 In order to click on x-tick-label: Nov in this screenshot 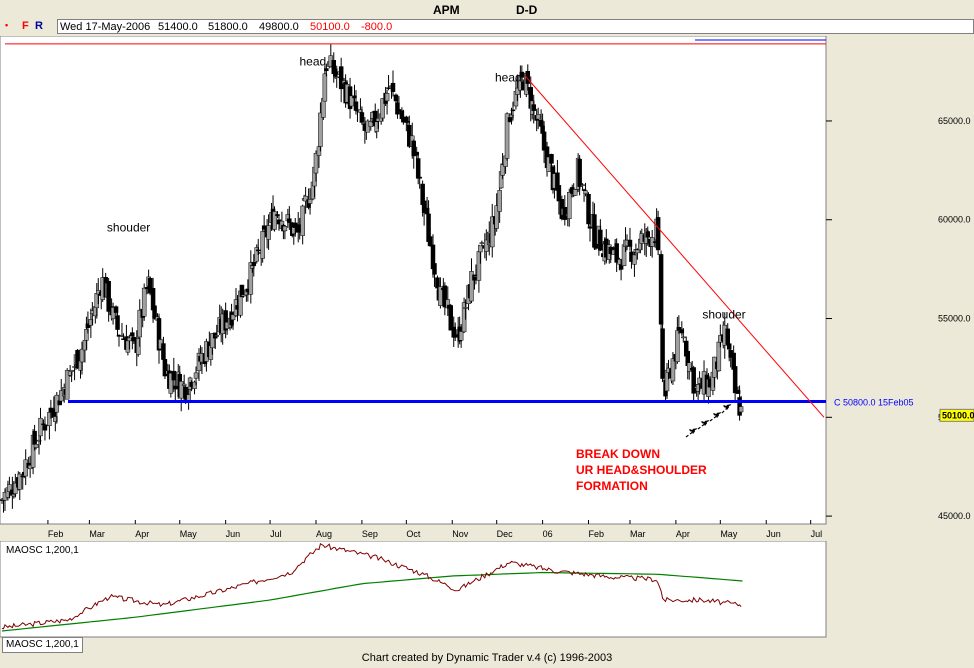, I will do `click(460, 534)`.